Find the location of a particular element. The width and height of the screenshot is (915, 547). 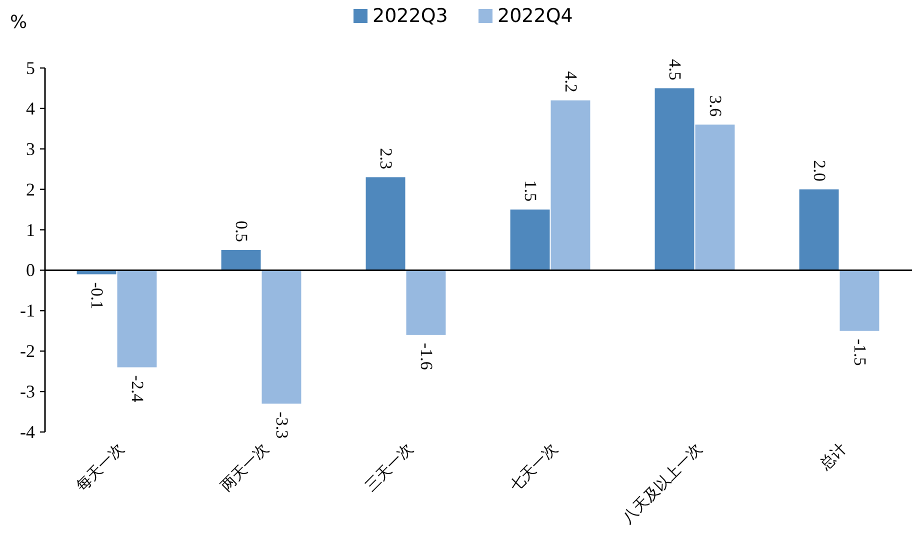

legend-label: 2022Q4 is located at coordinates (535, 16).